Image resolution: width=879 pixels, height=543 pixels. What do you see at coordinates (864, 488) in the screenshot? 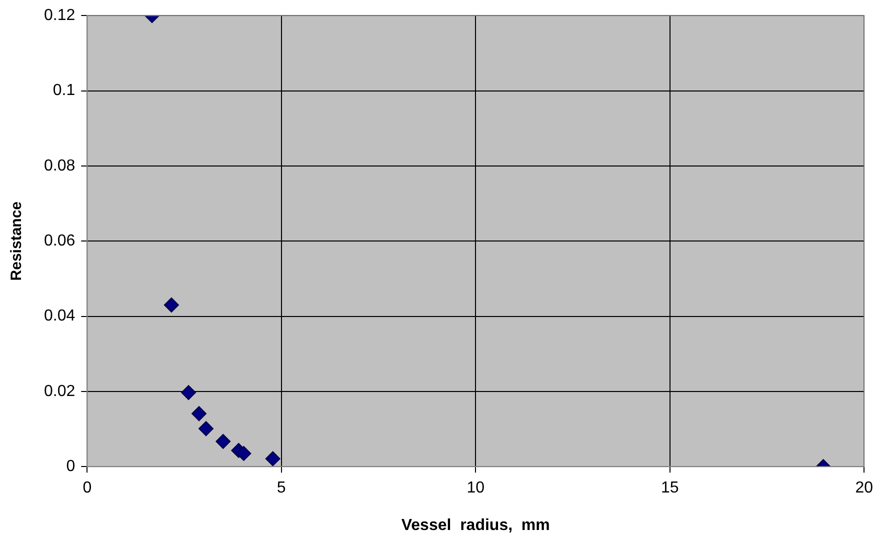
I see `x-tick-label: 20` at bounding box center [864, 488].